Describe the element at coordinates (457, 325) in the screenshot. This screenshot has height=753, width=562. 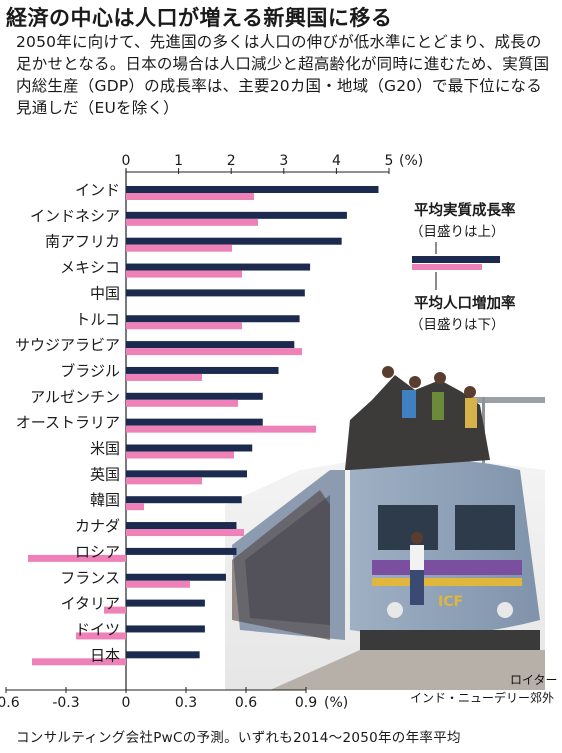
I see `legend-pop-note: （目盛りは下）` at that location.